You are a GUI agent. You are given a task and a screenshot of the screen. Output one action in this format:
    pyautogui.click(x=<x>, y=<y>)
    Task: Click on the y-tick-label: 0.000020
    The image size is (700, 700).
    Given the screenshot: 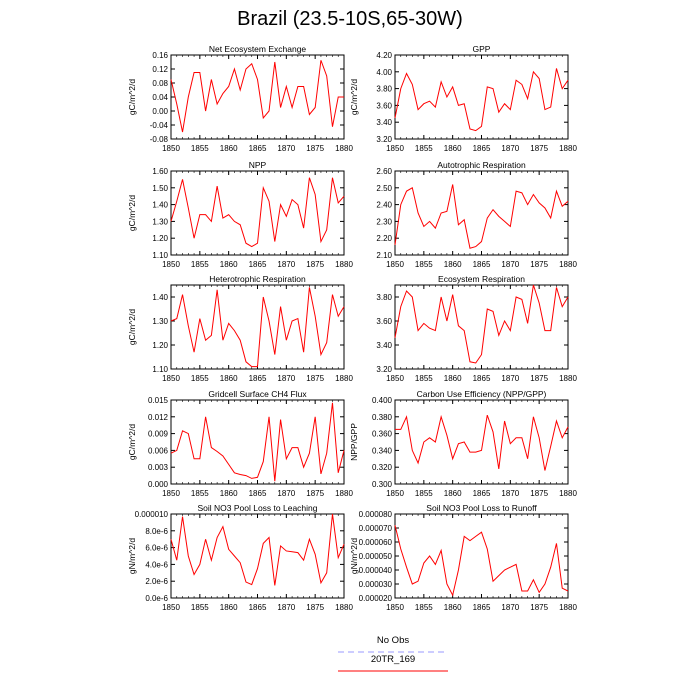 What is the action you would take?
    pyautogui.click(x=376, y=598)
    